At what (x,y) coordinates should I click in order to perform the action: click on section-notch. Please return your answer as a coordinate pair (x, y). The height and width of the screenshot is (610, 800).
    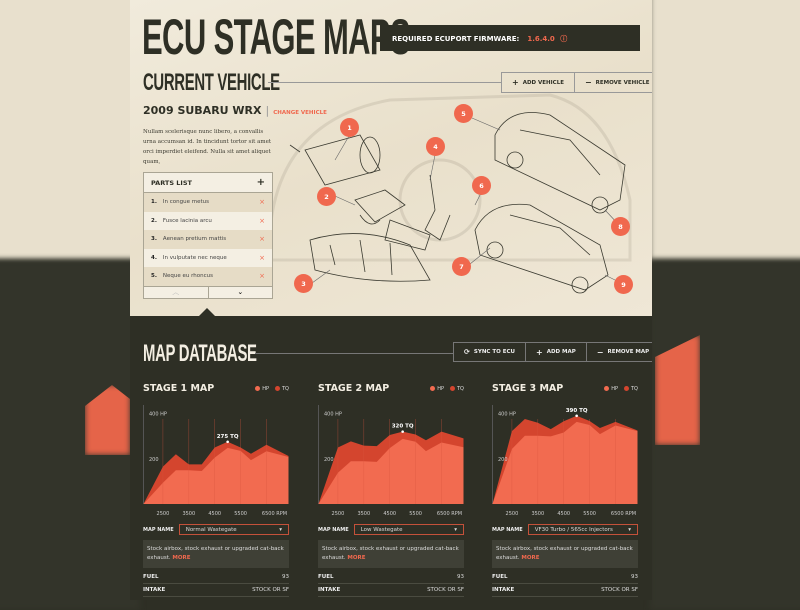
    Looking at the image, I should click on (207, 312).